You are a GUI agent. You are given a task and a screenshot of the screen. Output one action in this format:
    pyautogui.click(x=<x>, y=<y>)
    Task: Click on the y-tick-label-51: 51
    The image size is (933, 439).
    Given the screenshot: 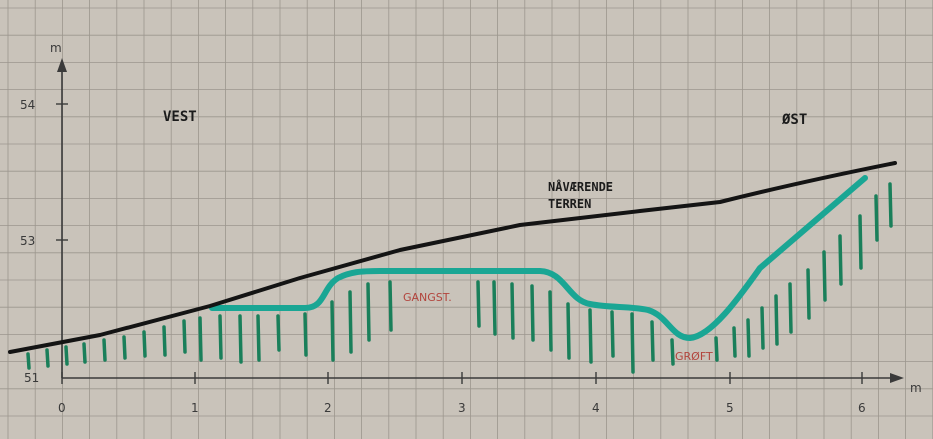 What is the action you would take?
    pyautogui.click(x=31, y=378)
    